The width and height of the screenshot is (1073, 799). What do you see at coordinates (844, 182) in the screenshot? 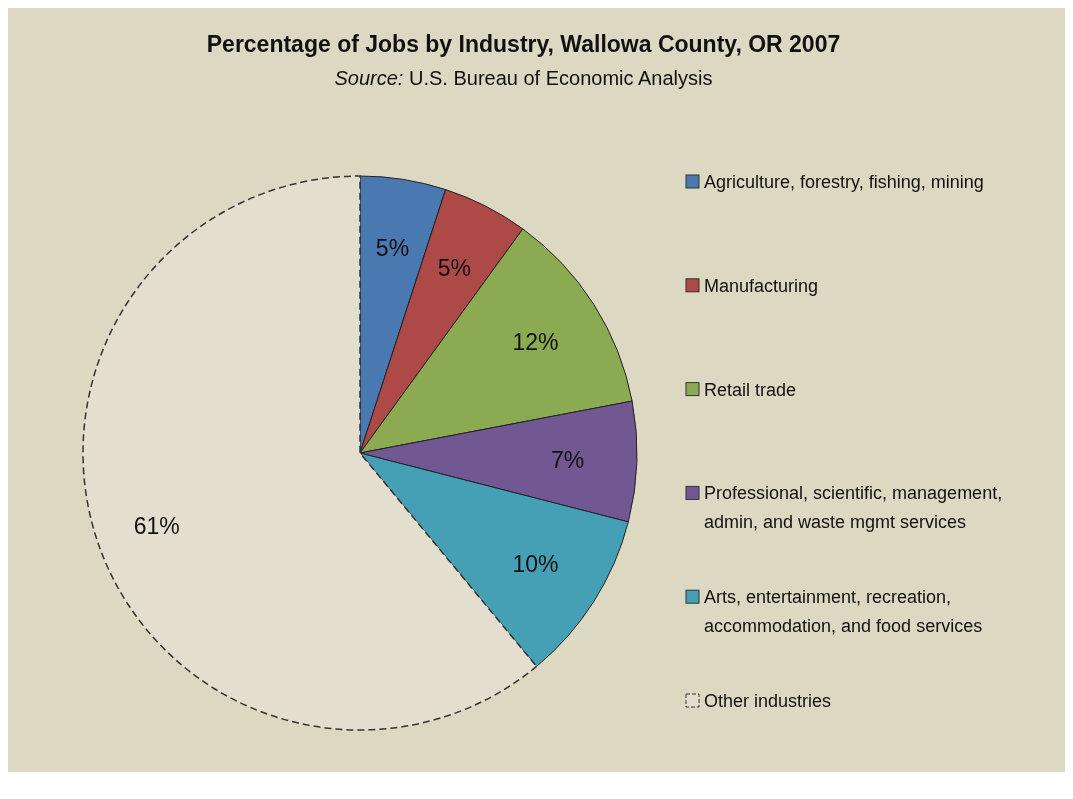
I see `legend-label: Agriculture, forestry, fishing, mining` at bounding box center [844, 182].